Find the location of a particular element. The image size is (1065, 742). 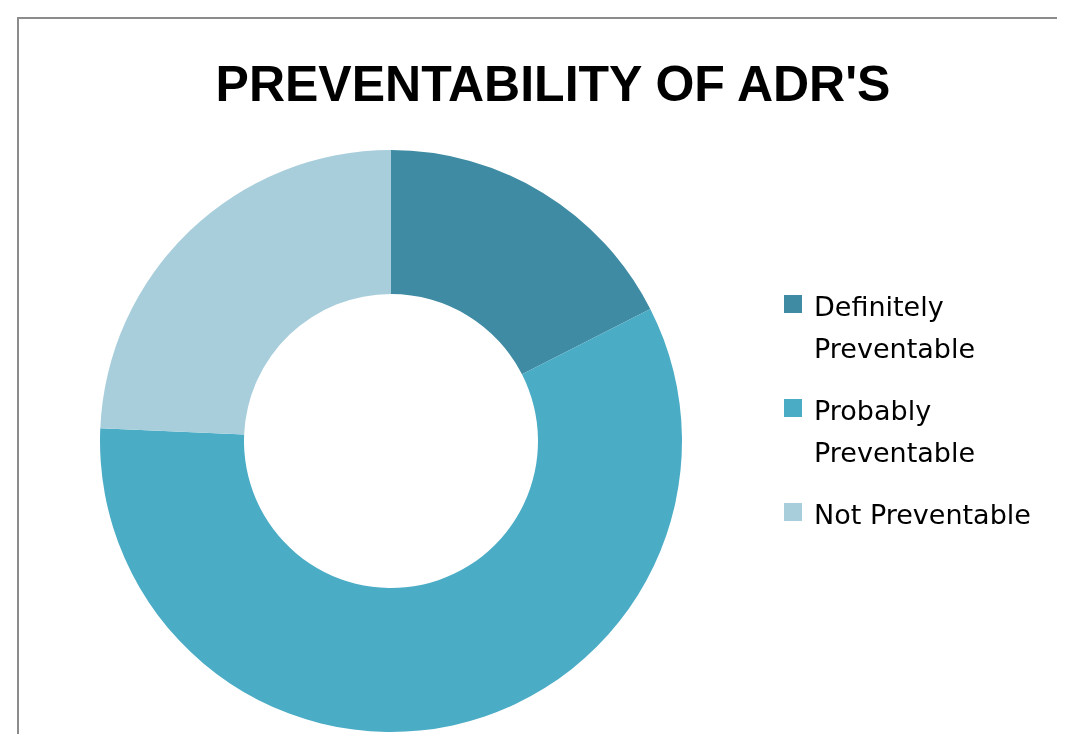

chart-title: PREVENTABILITY OF ADR'S is located at coordinates (553, 84).